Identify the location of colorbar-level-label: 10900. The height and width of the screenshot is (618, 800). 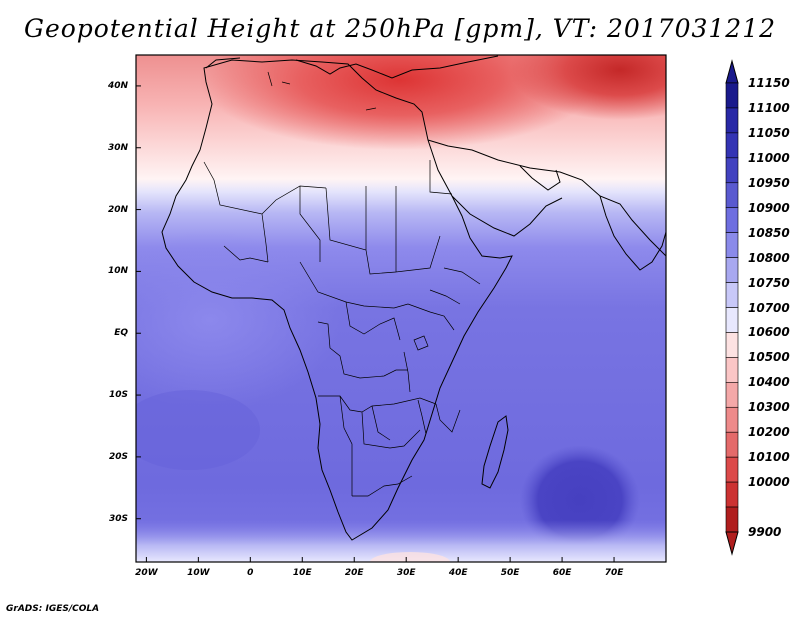
(769, 207).